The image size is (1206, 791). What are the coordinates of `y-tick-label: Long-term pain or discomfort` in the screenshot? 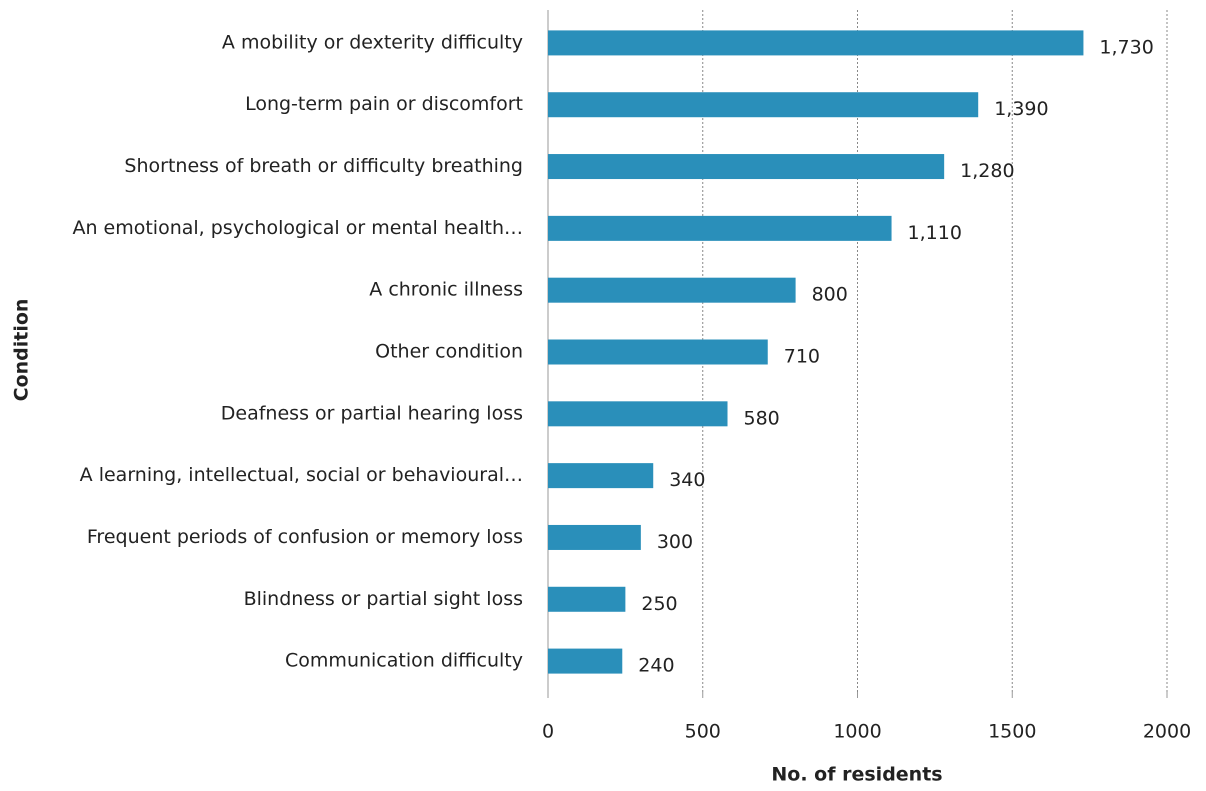 It's located at (384, 104).